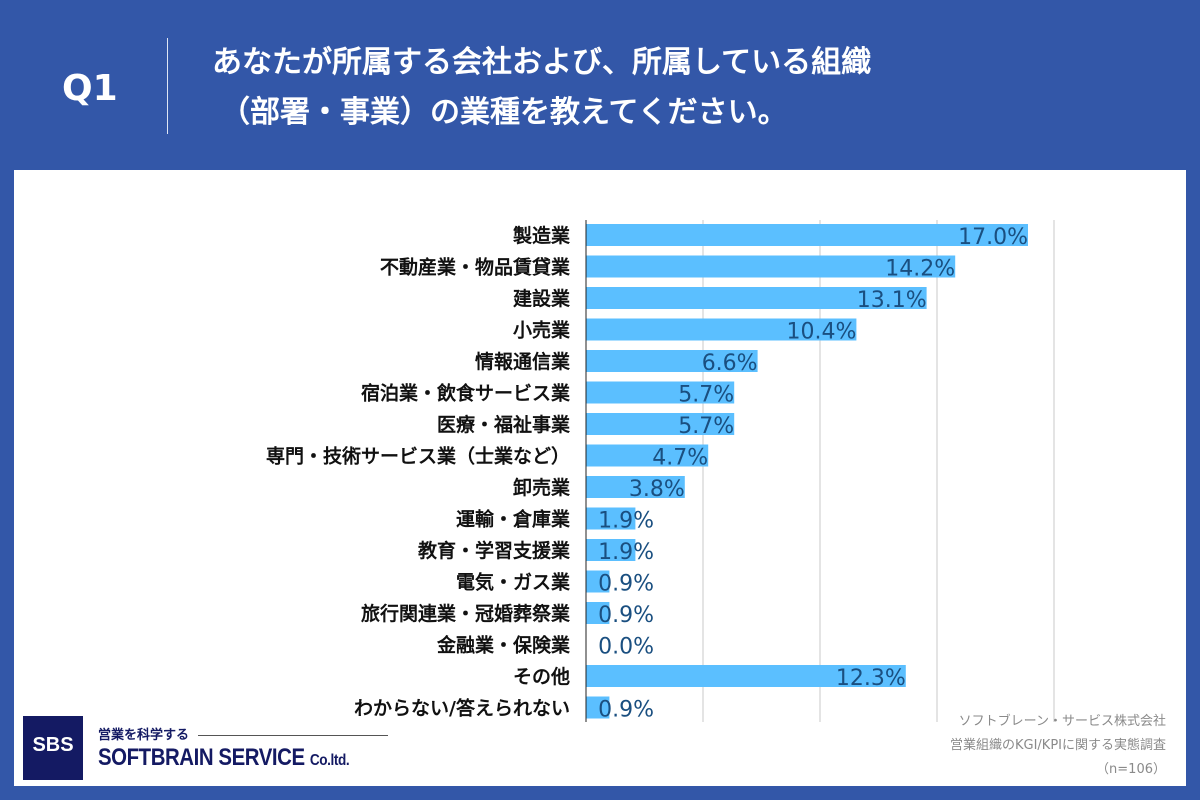 The image size is (1200, 800). I want to click on category-label: 電気・ガス業, so click(513, 582).